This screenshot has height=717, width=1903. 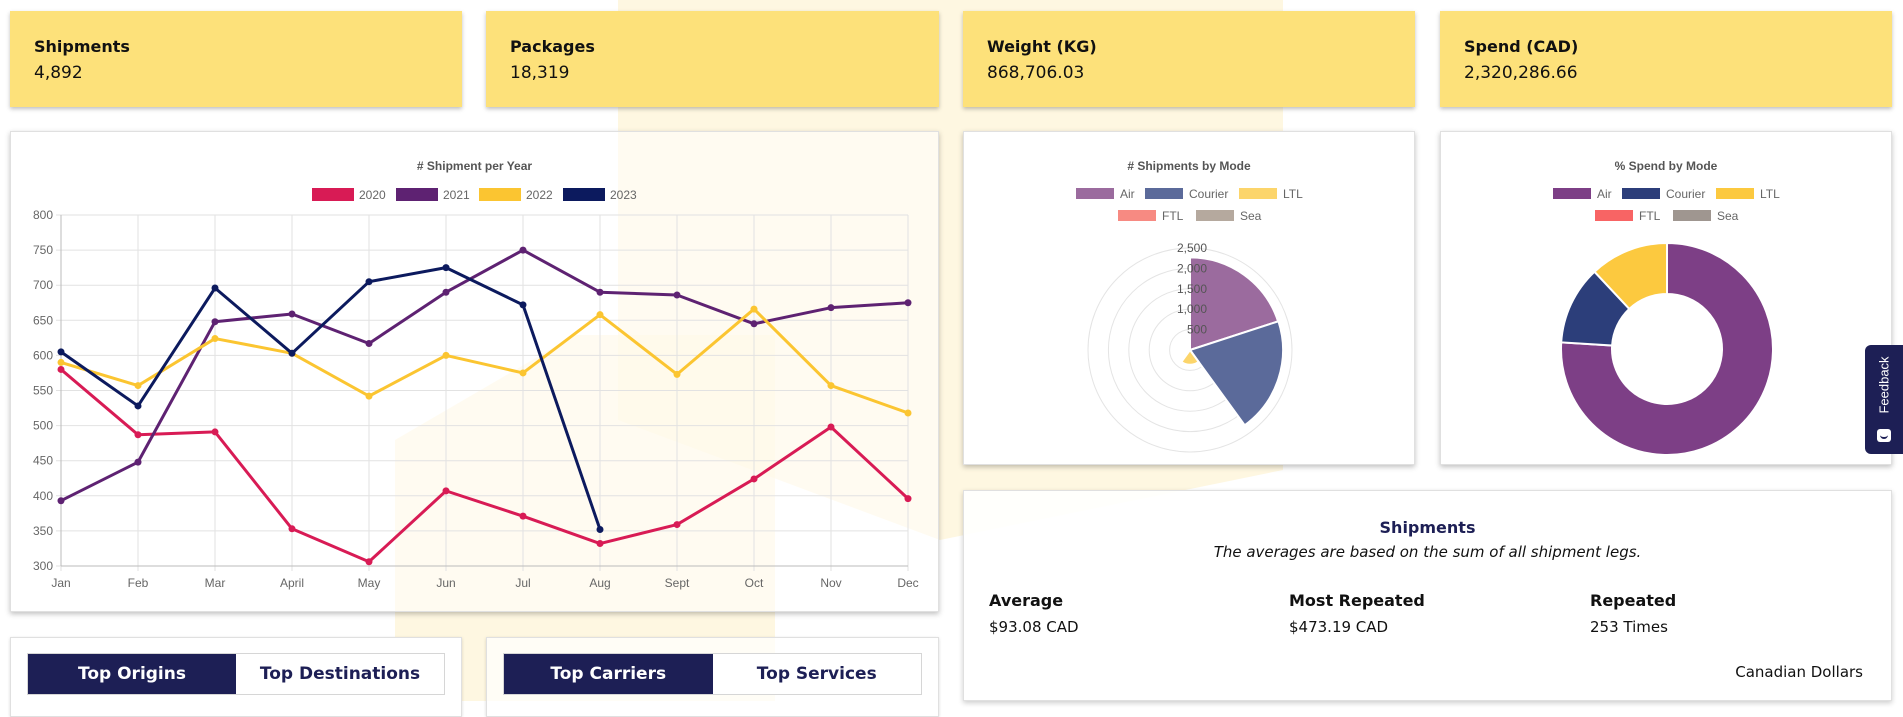 I want to click on radial-tick-label: 1,000, so click(x=1192, y=309).